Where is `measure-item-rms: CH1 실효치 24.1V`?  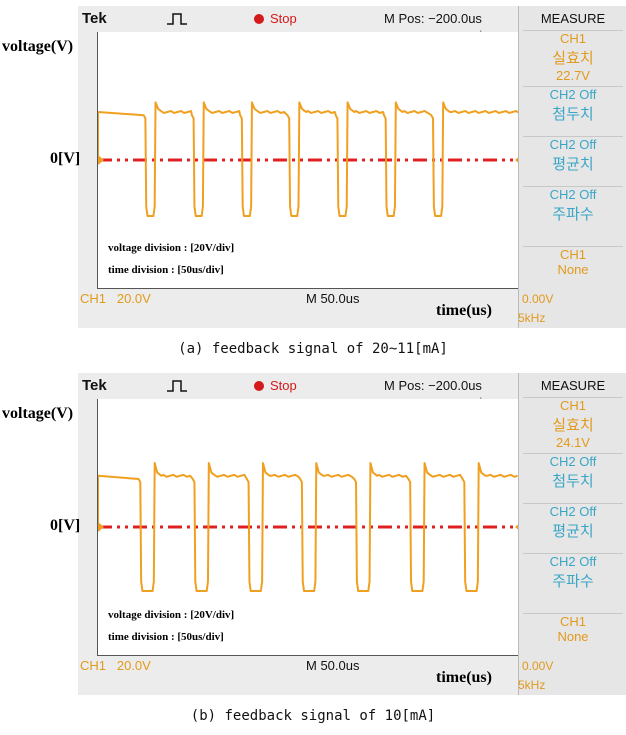
measure-item-rms: CH1 실효치 24.1V is located at coordinates (573, 423).